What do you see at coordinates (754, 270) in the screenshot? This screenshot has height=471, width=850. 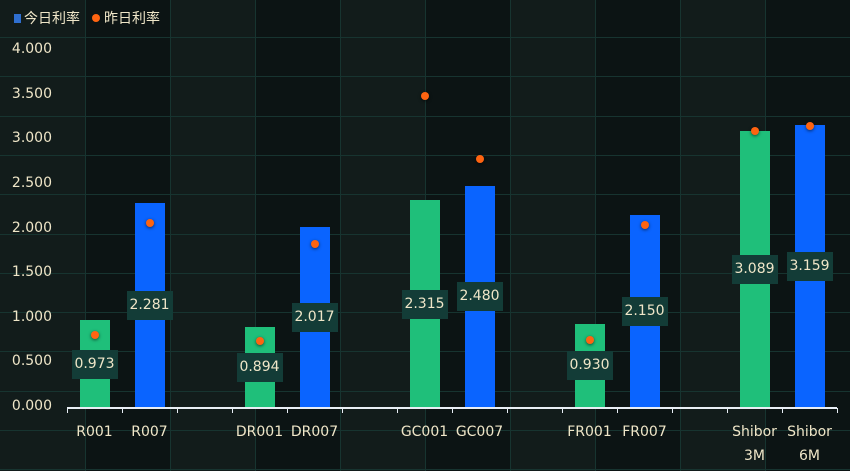 I see `bar-value-label: 3.089` at bounding box center [754, 270].